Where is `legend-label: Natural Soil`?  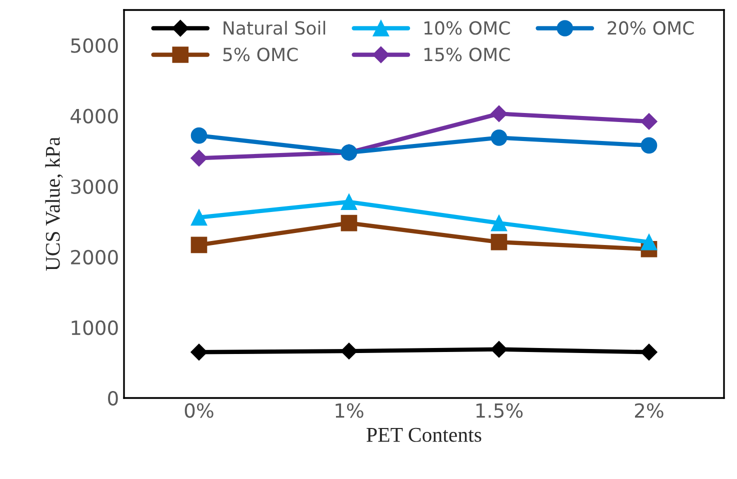
legend-label: Natural Soil is located at coordinates (275, 27).